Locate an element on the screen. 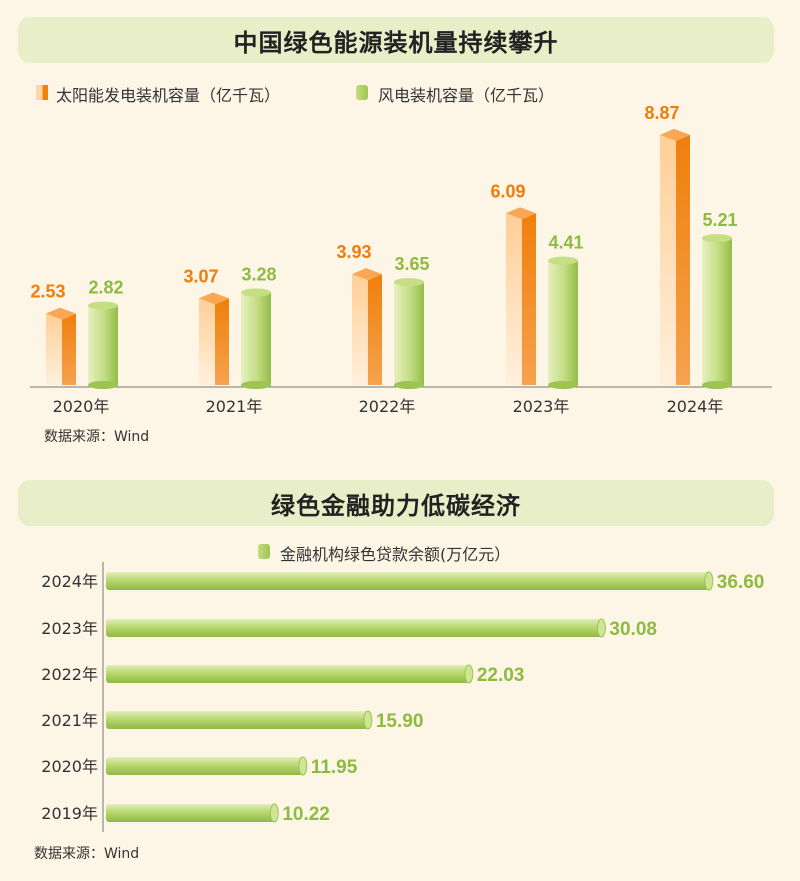  y-tick-label: 2024年 is located at coordinates (69, 581).